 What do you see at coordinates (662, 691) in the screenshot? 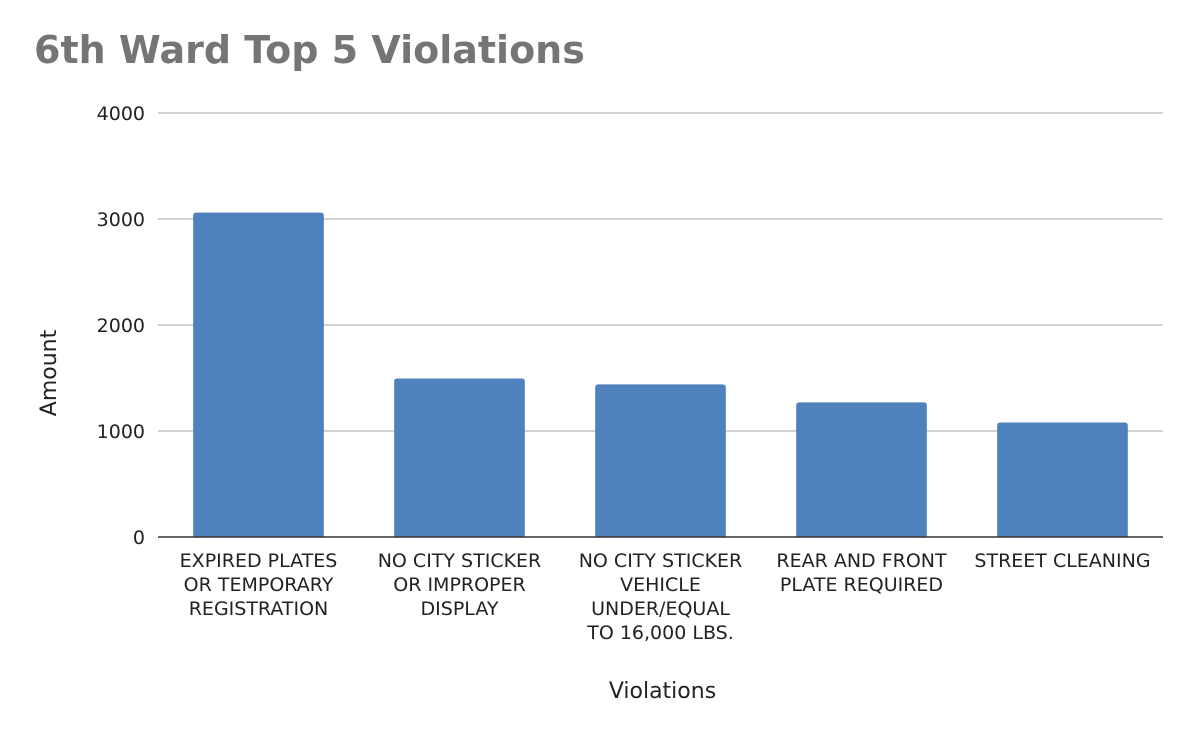
I see `x-axis-title: Violations` at bounding box center [662, 691].